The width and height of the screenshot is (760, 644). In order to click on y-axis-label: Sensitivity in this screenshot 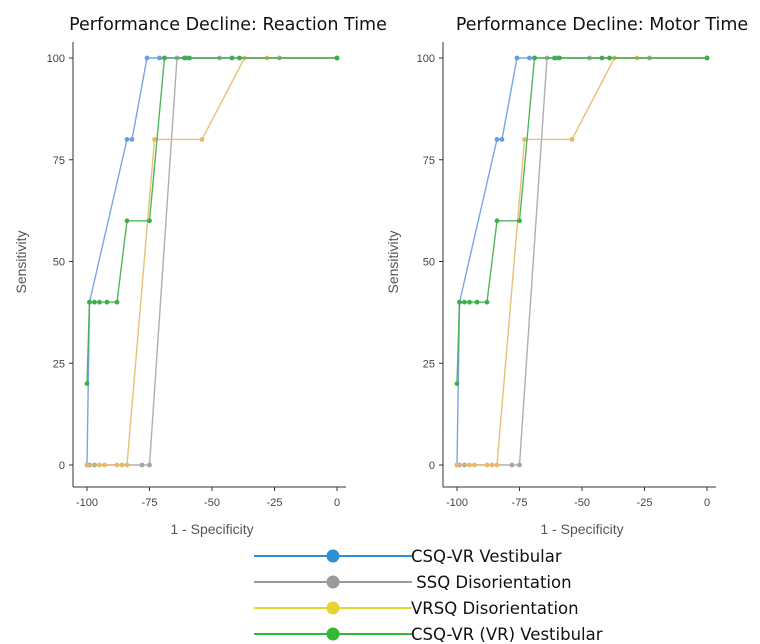, I will do `click(393, 261)`.